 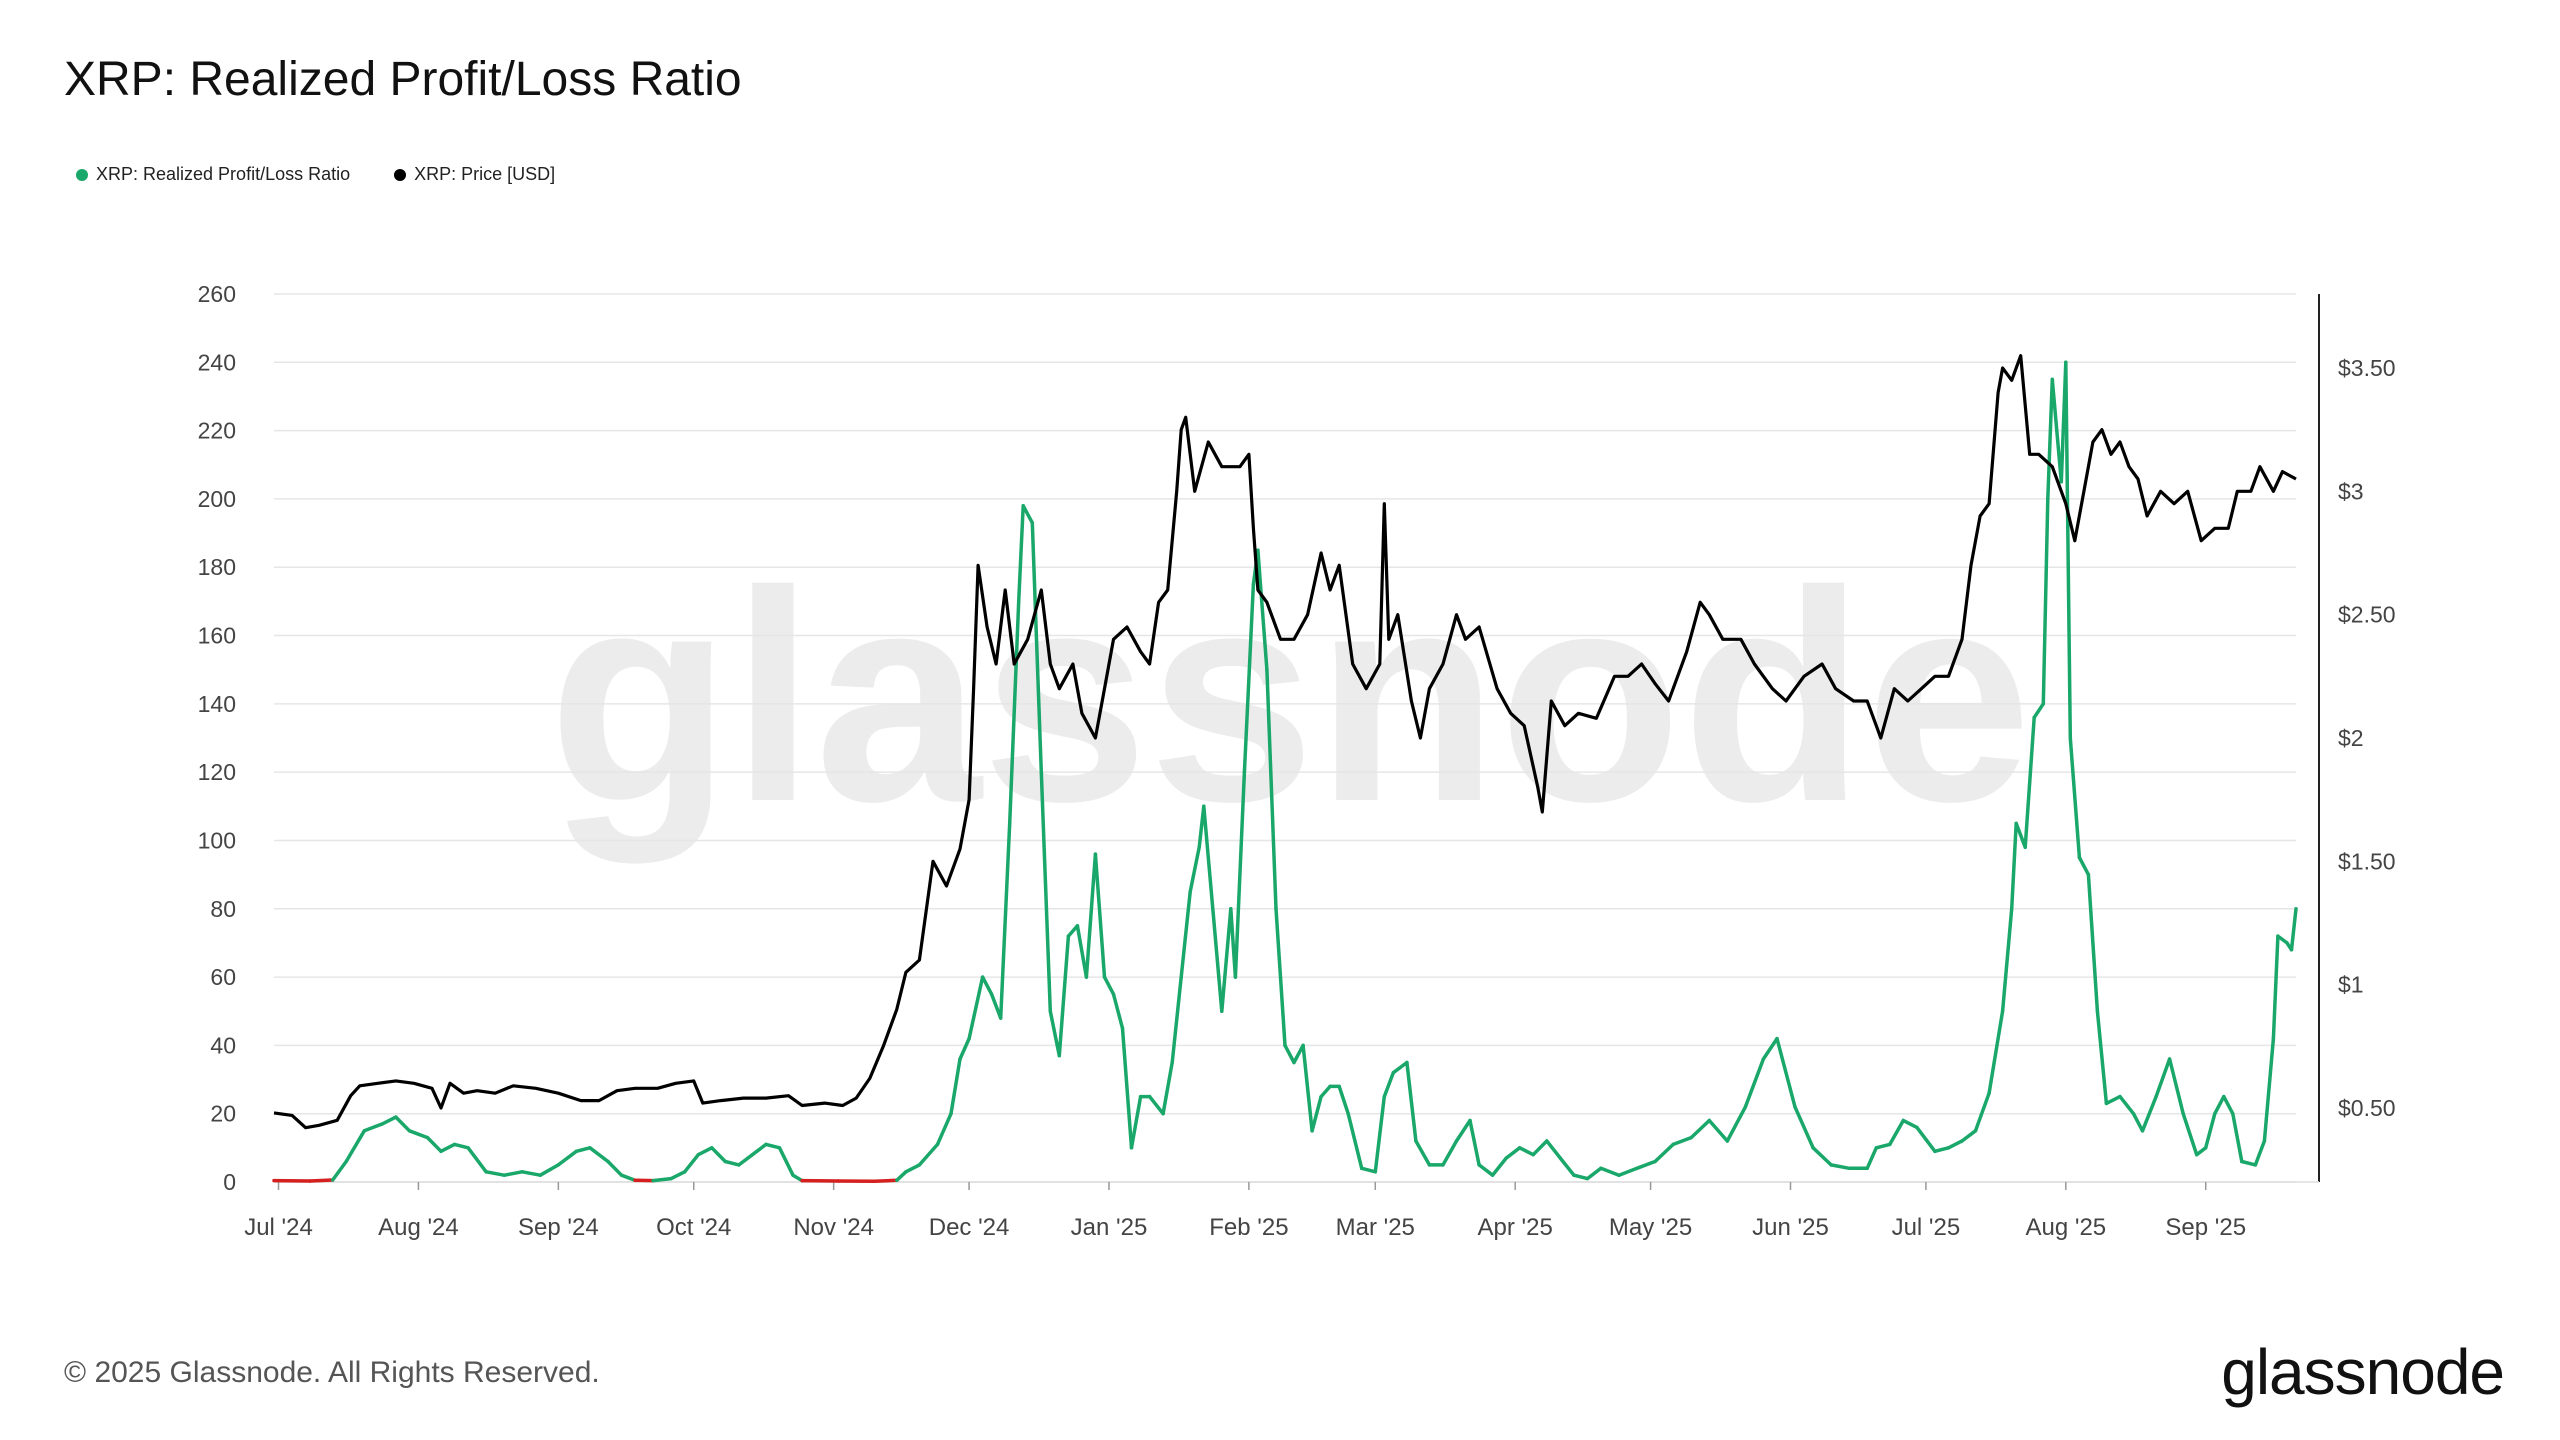 What do you see at coordinates (217, 567) in the screenshot?
I see `y-left-tick-180: 180` at bounding box center [217, 567].